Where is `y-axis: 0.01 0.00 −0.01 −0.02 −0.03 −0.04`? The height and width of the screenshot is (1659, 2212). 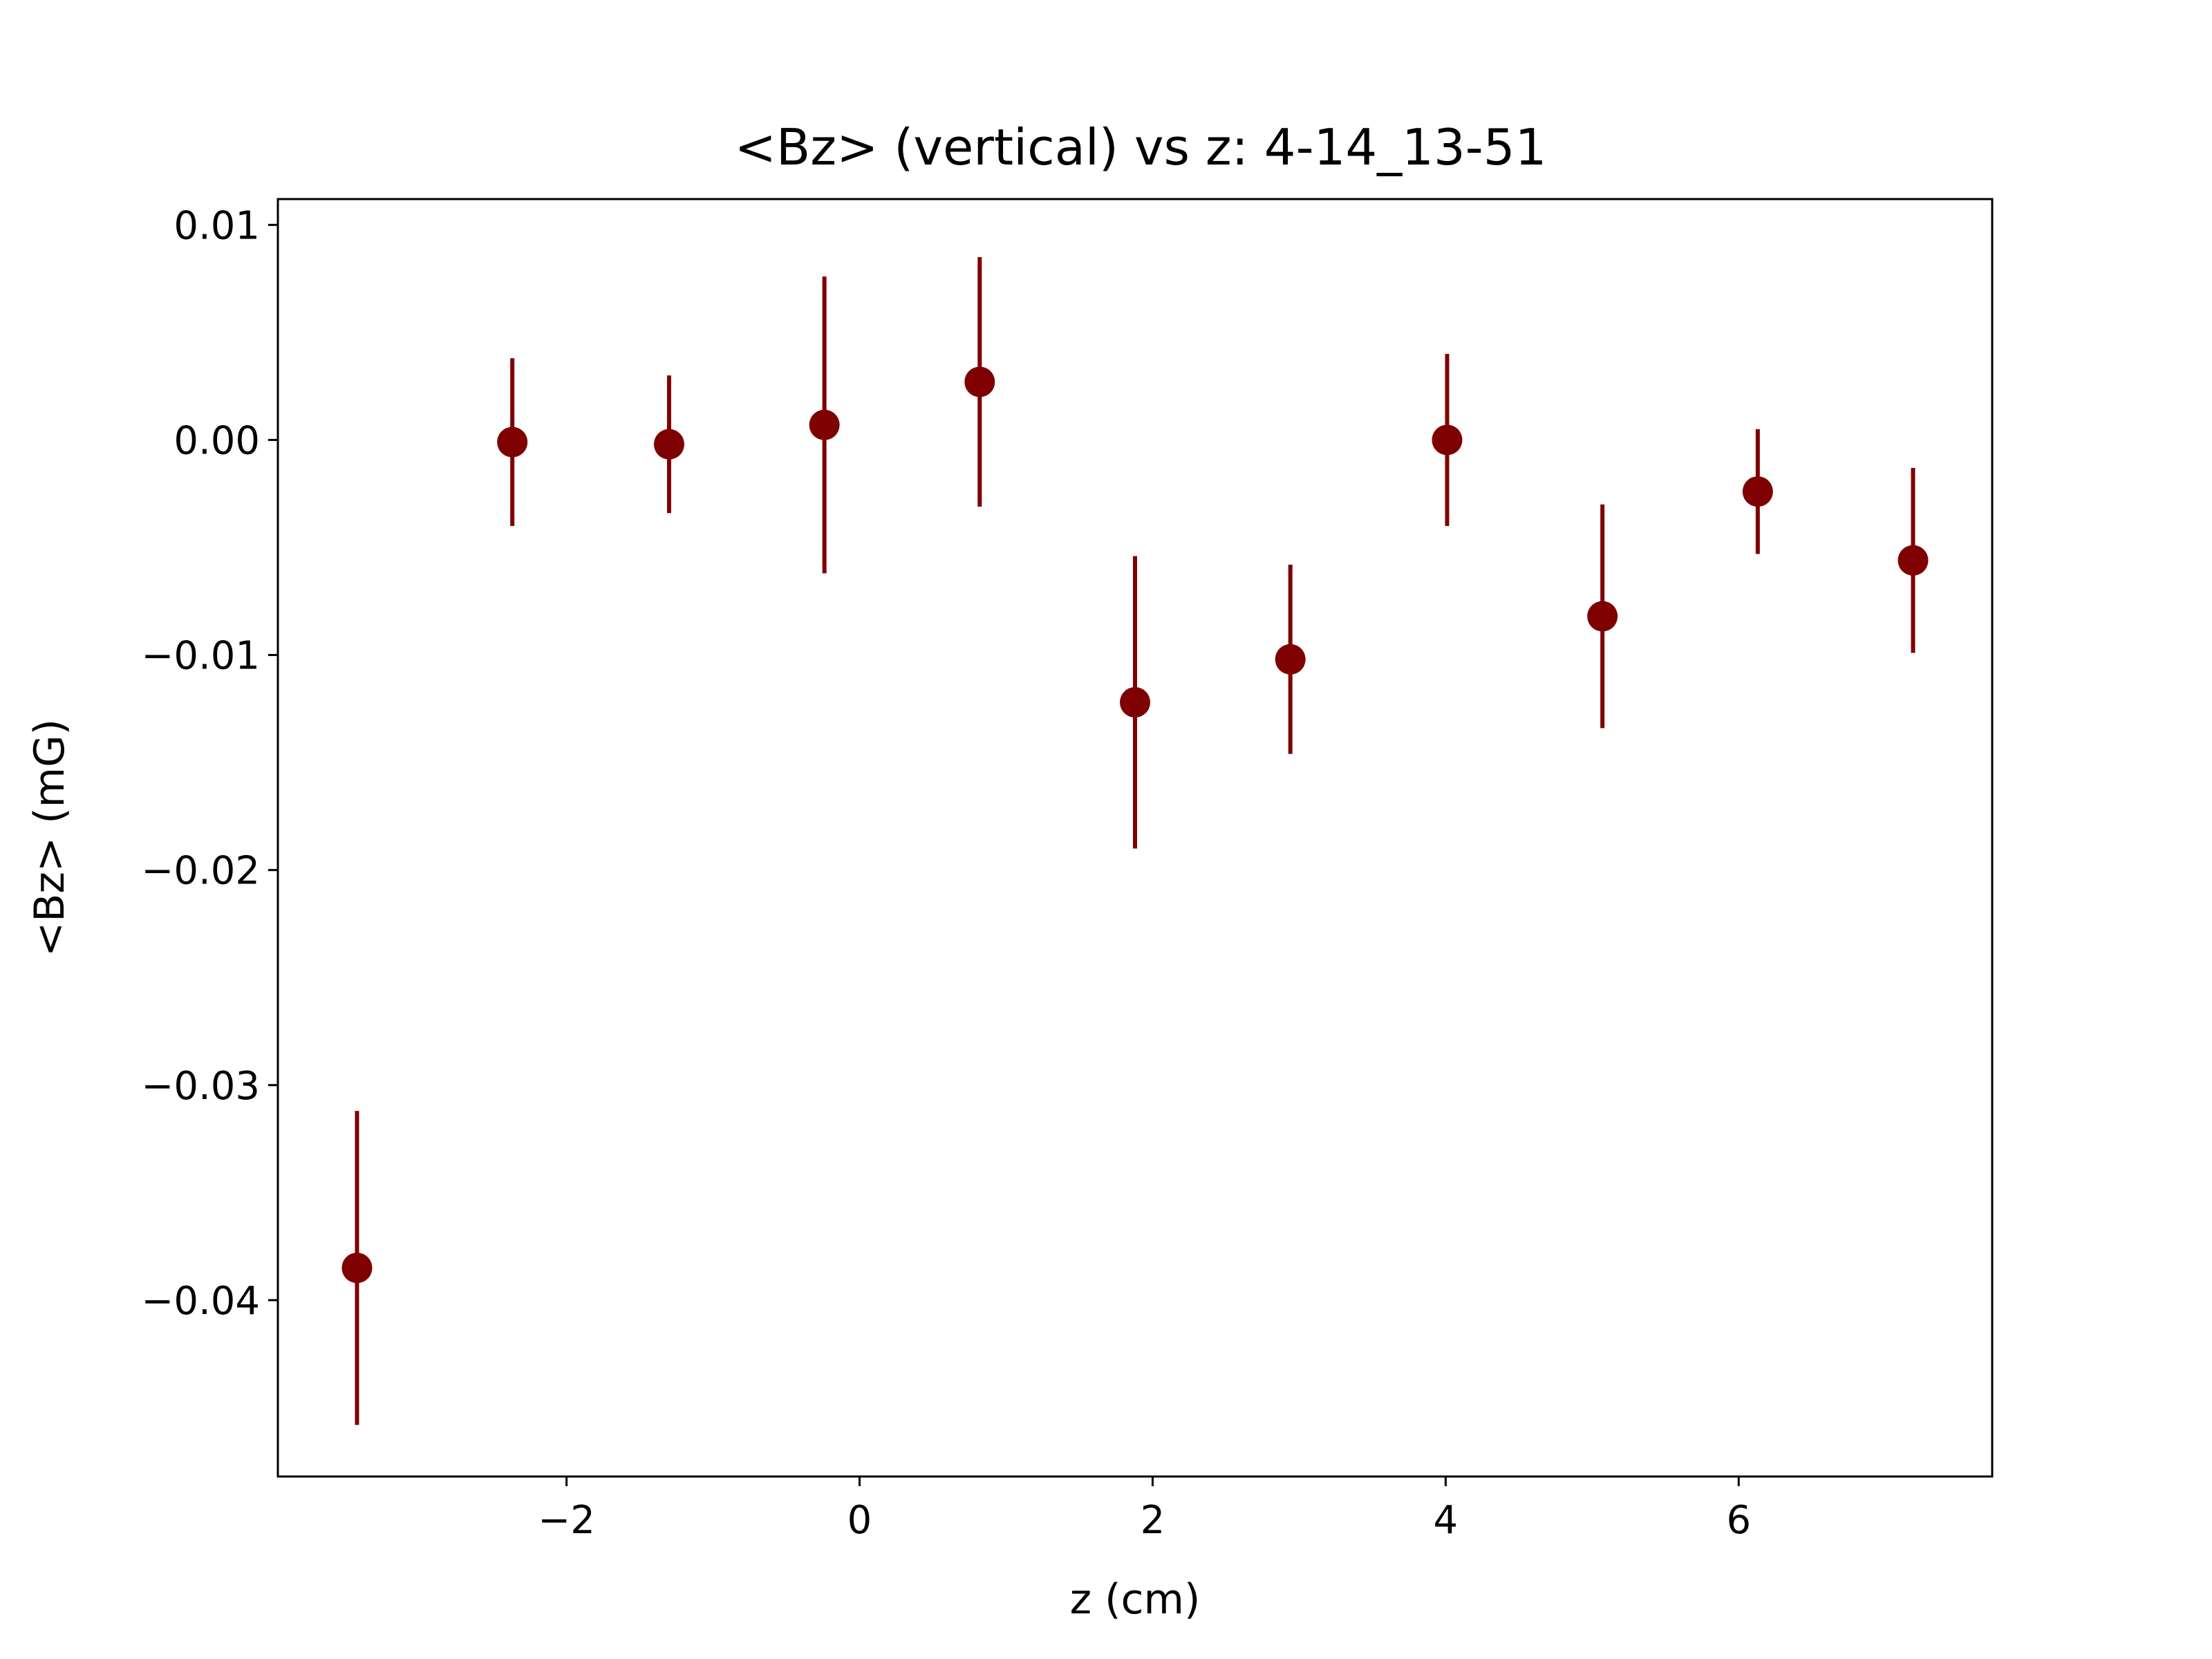 y-axis: 0.01 0.00 −0.01 −0.02 −0.03 −0.04 is located at coordinates (209, 763).